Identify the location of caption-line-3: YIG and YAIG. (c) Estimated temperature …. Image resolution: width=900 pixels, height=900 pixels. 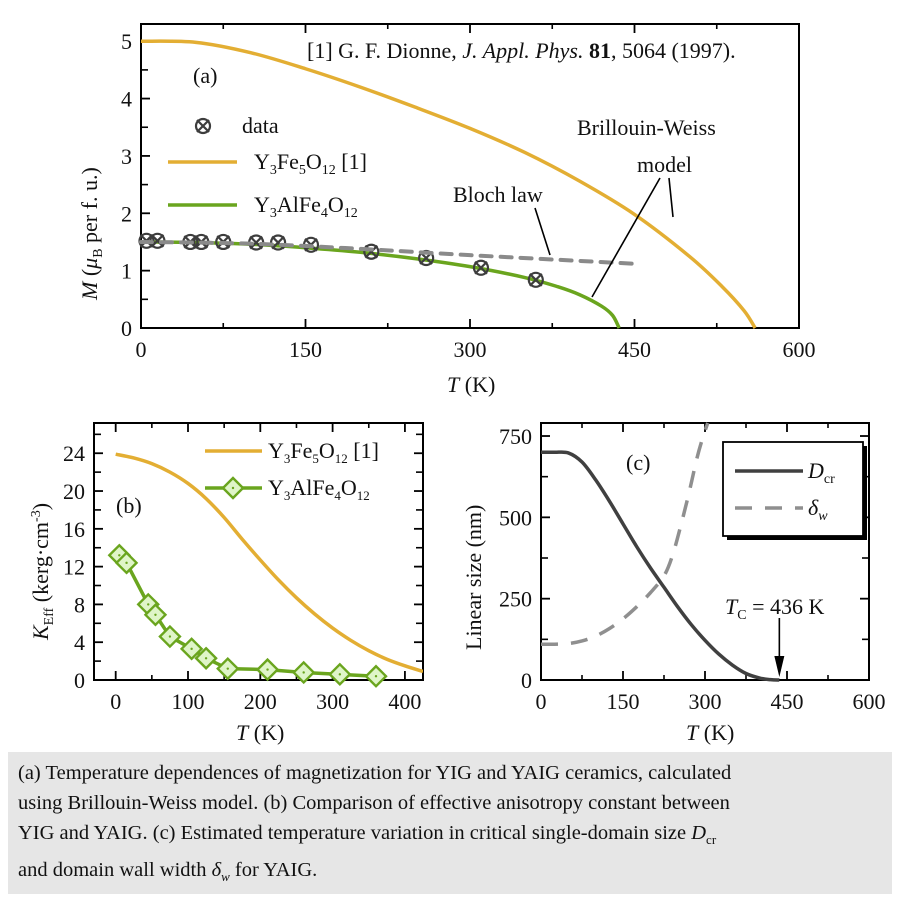
(367, 834).